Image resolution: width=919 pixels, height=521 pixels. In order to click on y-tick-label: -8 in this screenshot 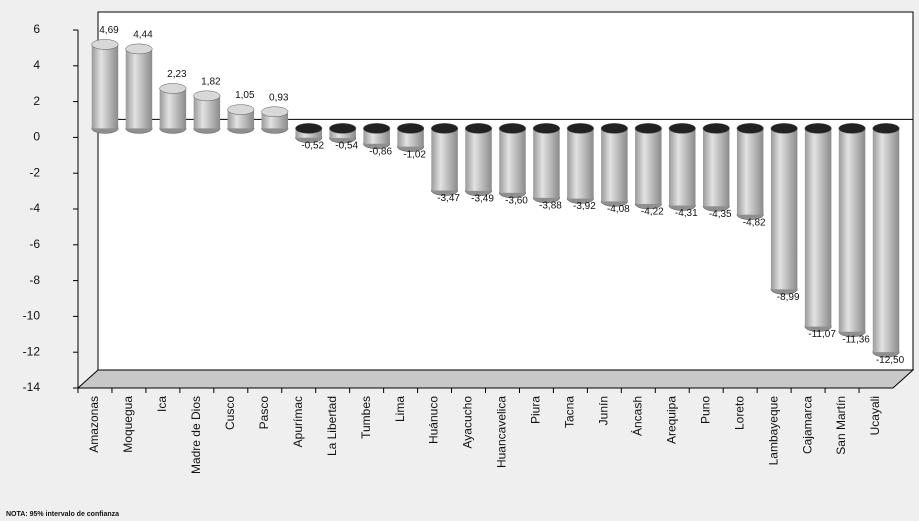, I will do `click(34, 280)`.